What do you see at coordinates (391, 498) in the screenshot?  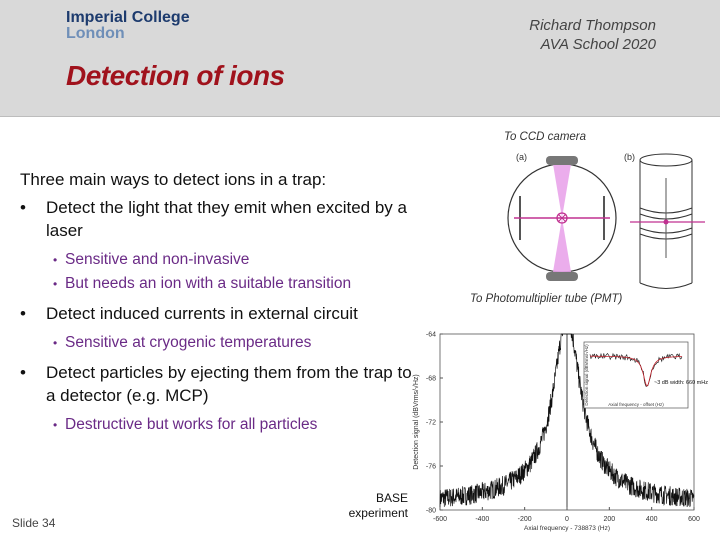 I see `source-label-line1: BASE` at bounding box center [391, 498].